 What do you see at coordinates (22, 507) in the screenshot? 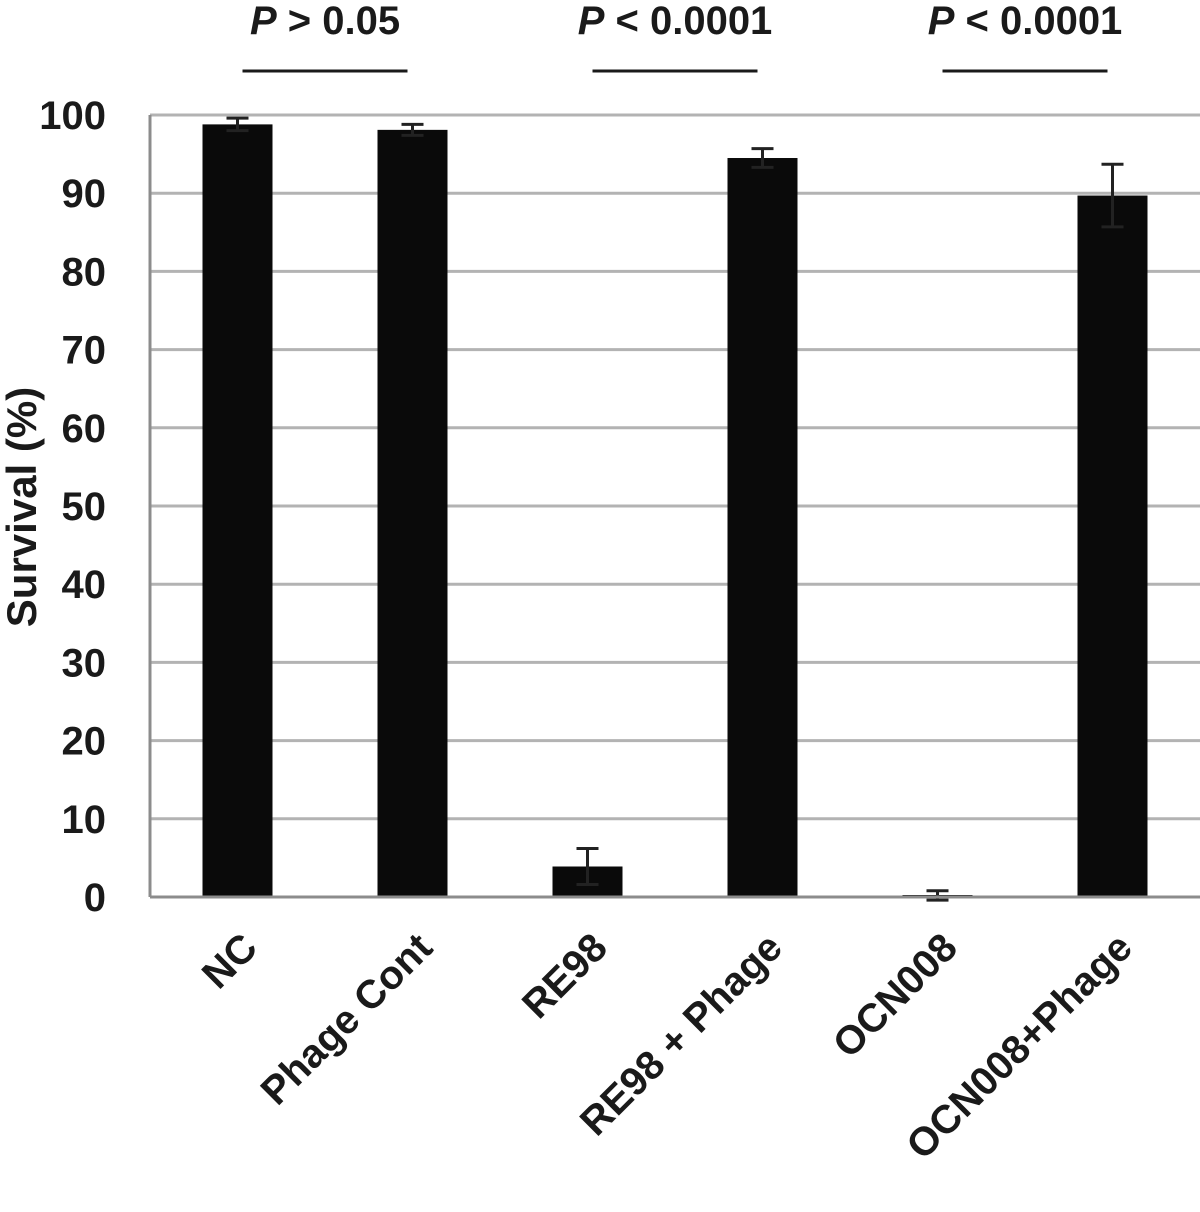
I see `y-axis-title: Survival (%)` at bounding box center [22, 507].